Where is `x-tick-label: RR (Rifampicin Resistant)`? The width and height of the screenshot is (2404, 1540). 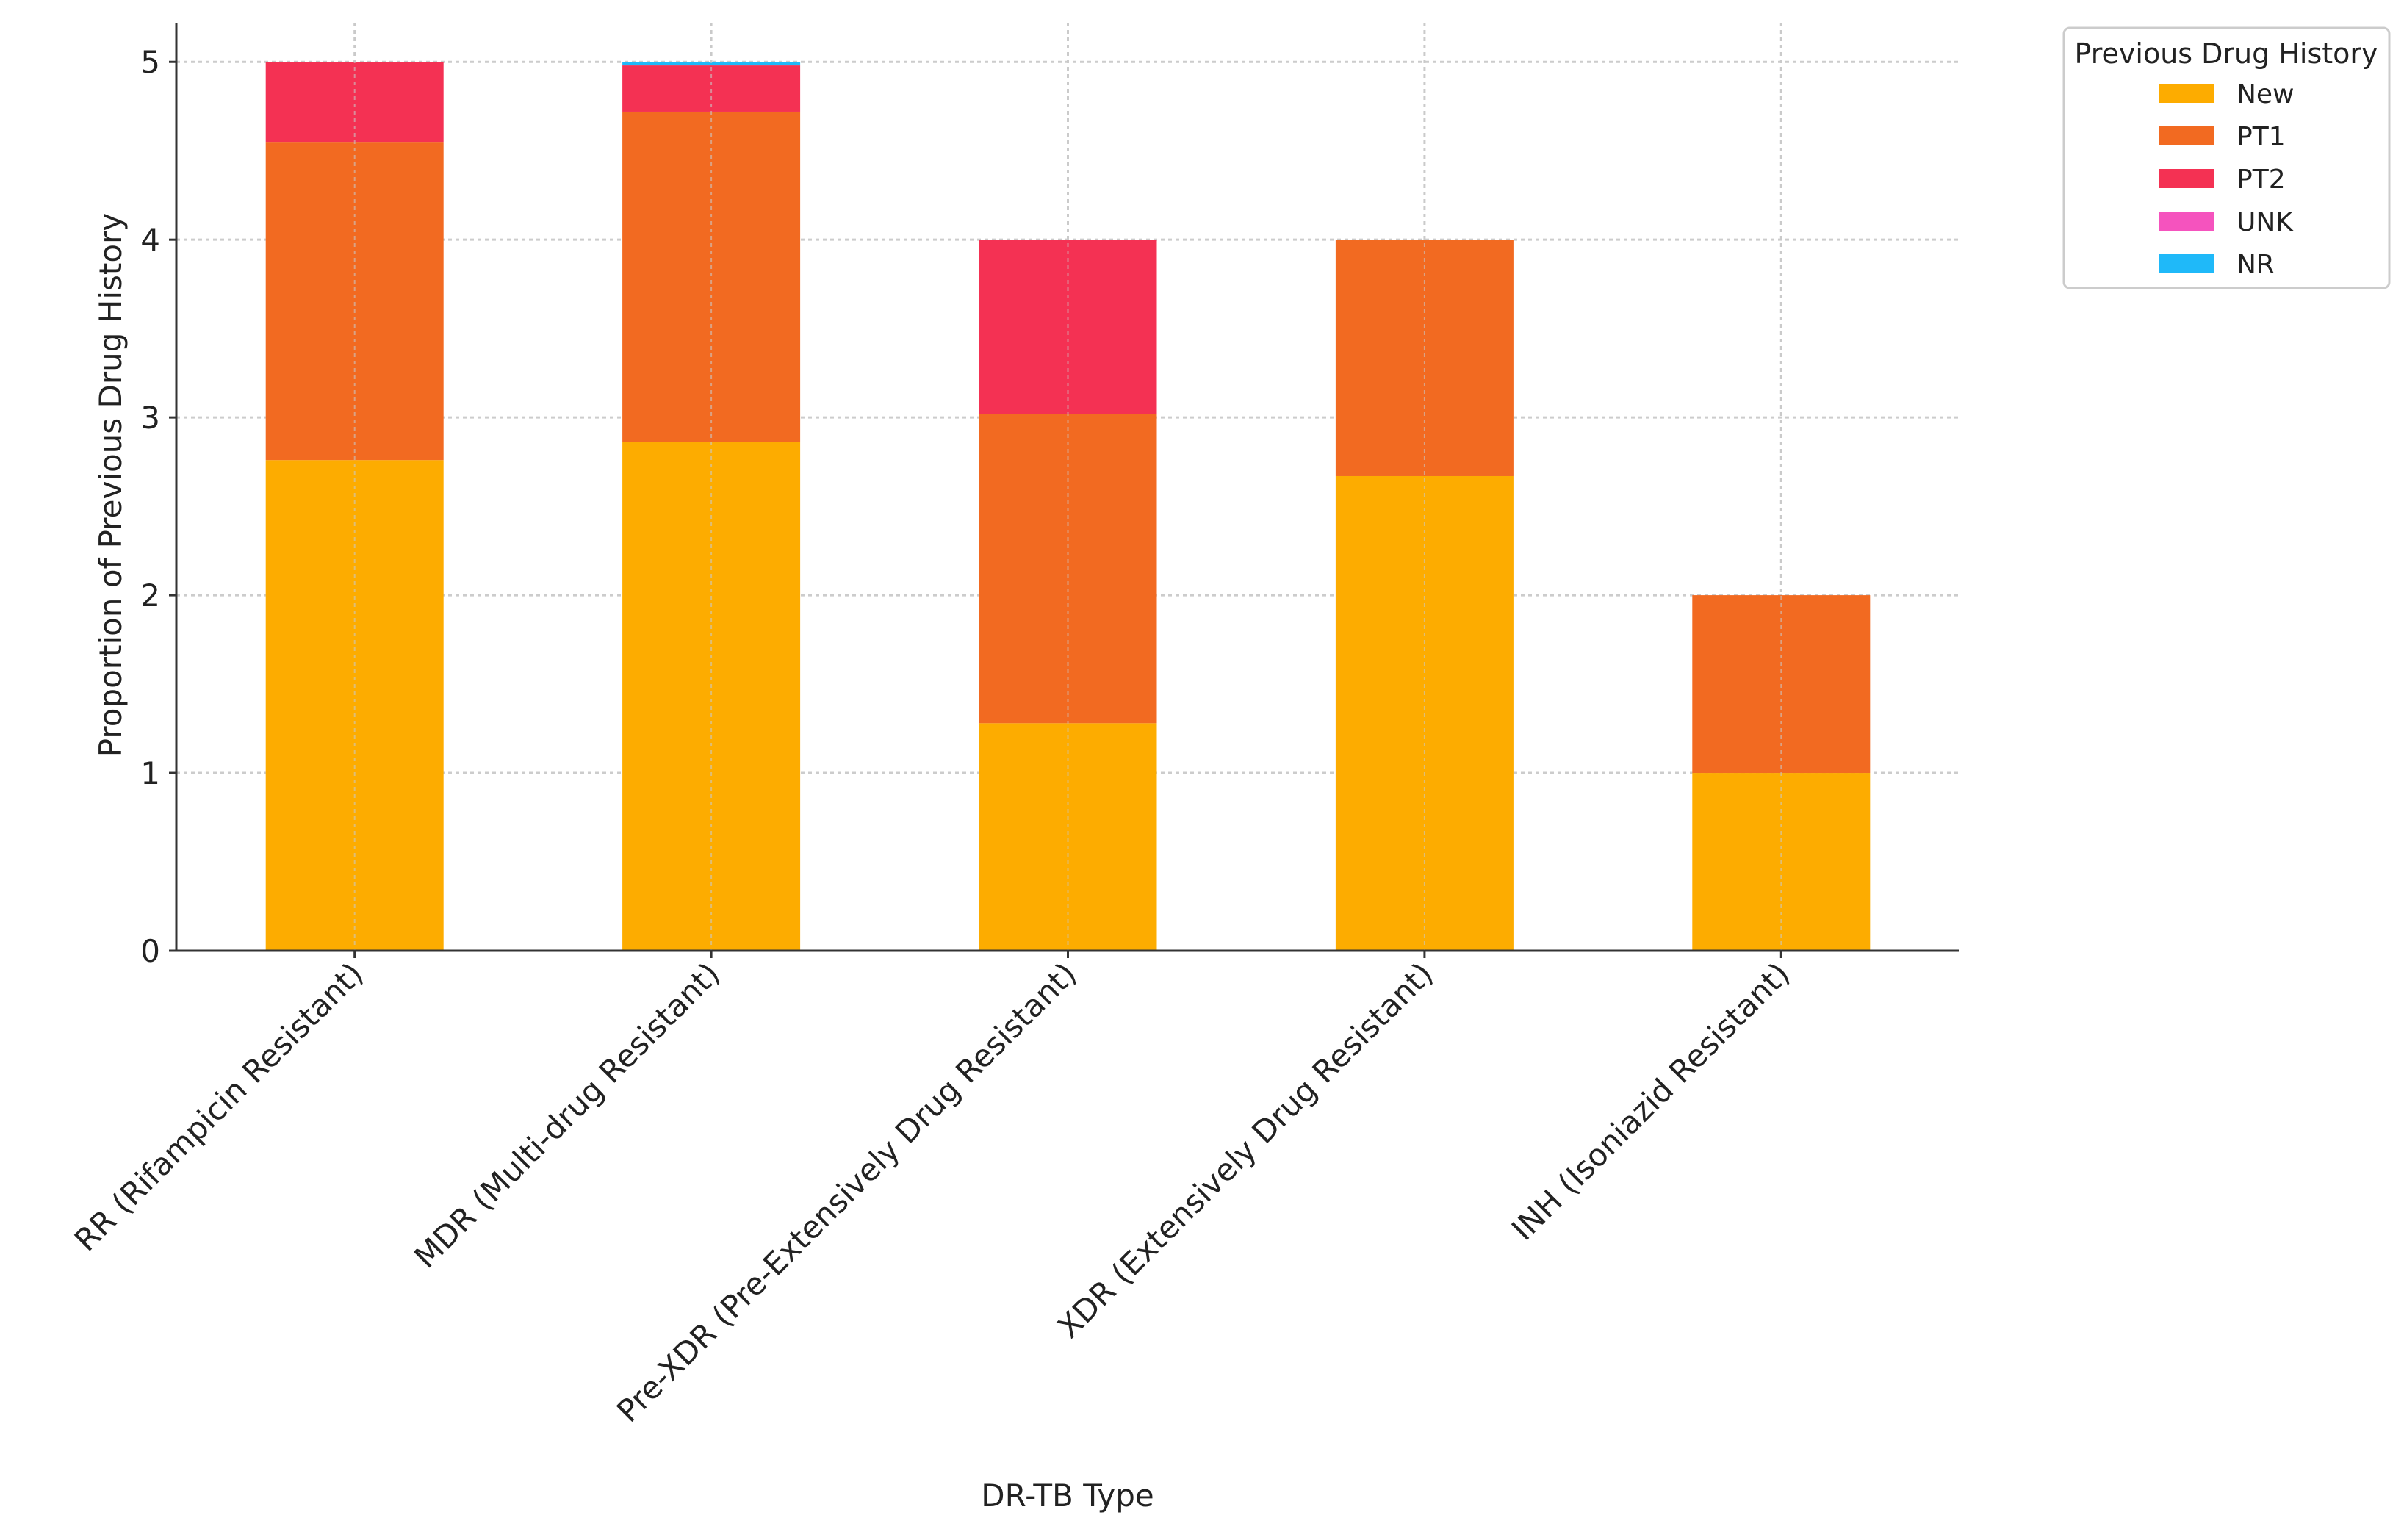 x-tick-label: RR (Rifampicin Resistant) is located at coordinates (219, 1106).